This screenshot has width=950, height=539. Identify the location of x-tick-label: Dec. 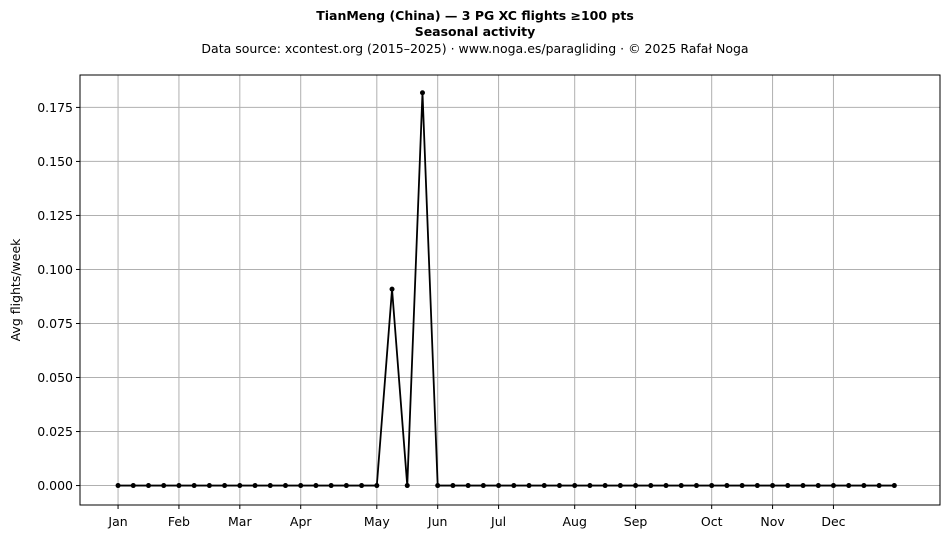
(833, 521).